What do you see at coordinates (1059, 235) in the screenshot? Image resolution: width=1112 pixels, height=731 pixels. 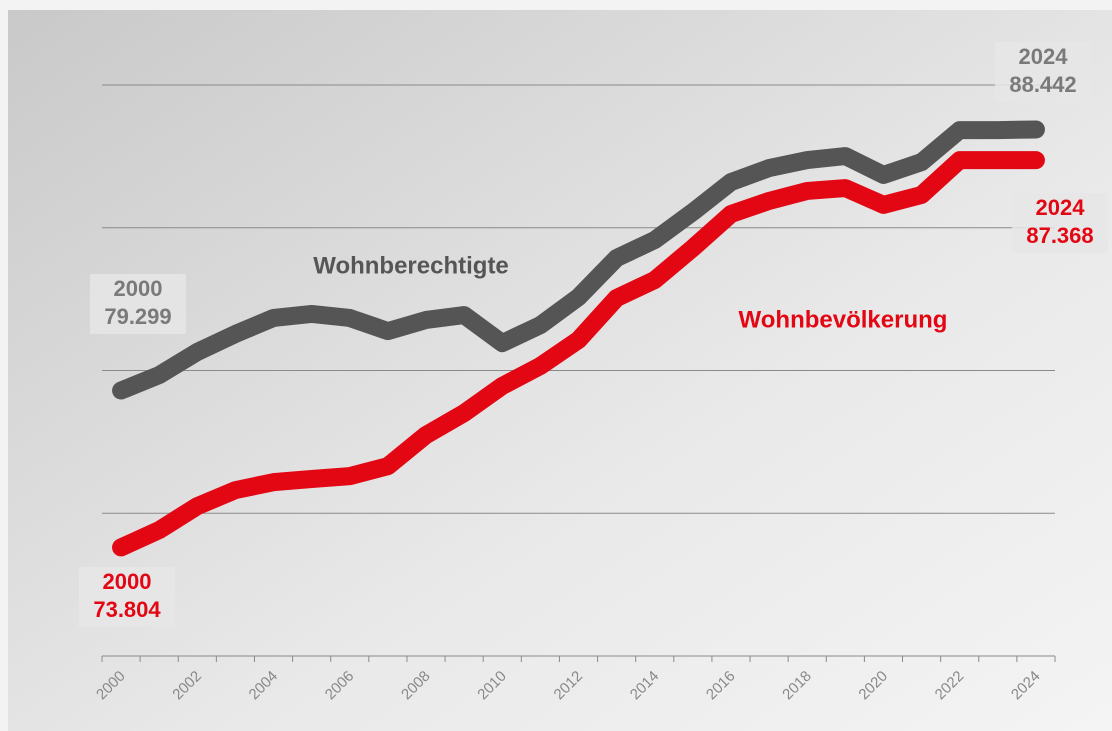 I see `annotation-value: 87.368` at bounding box center [1059, 235].